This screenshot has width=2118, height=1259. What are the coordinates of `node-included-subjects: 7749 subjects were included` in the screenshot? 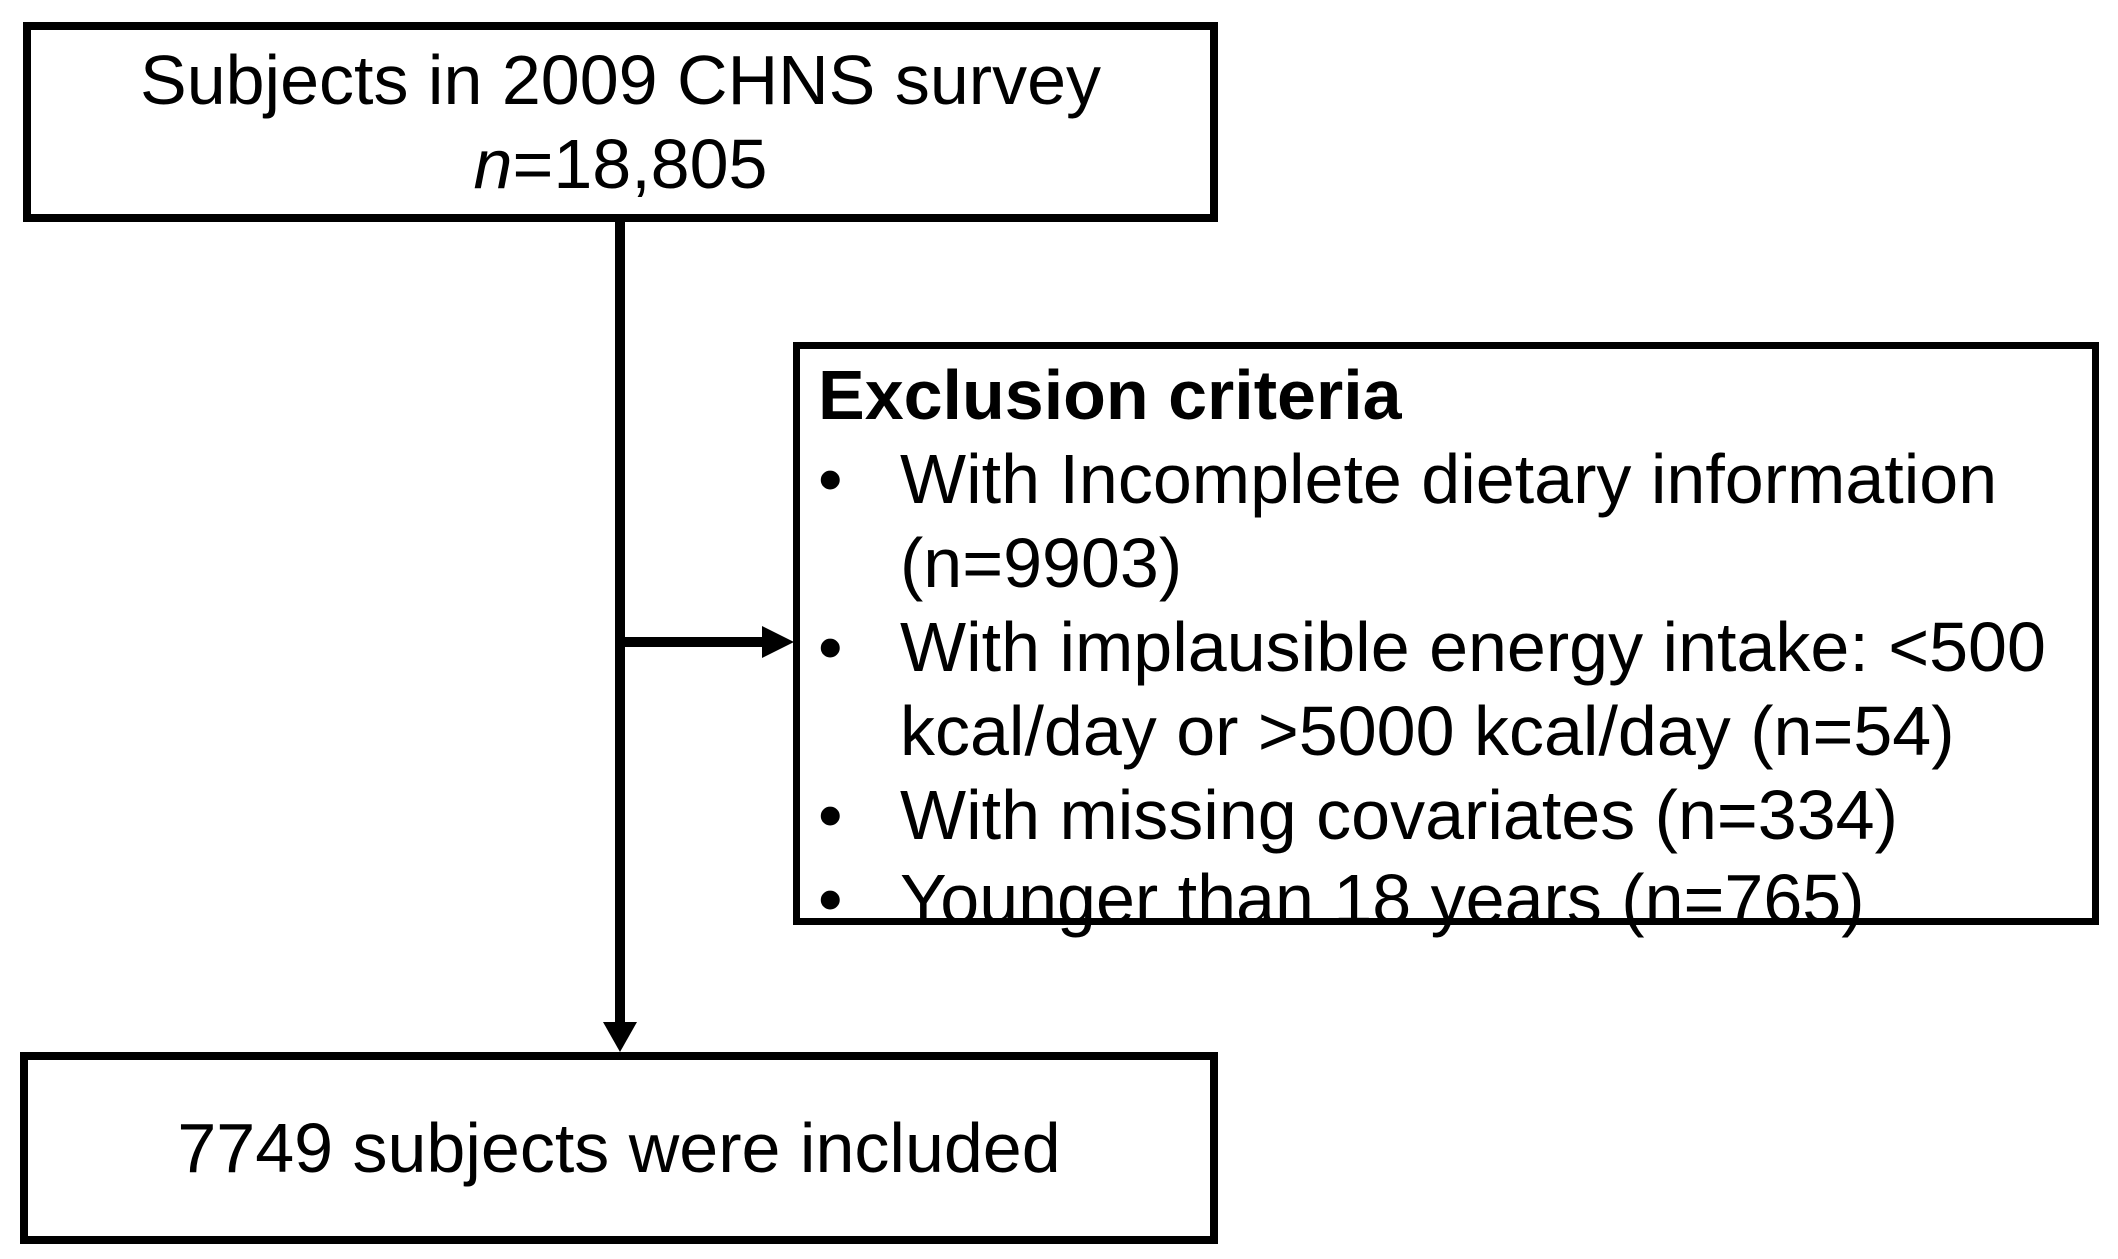 It's located at (619, 1148).